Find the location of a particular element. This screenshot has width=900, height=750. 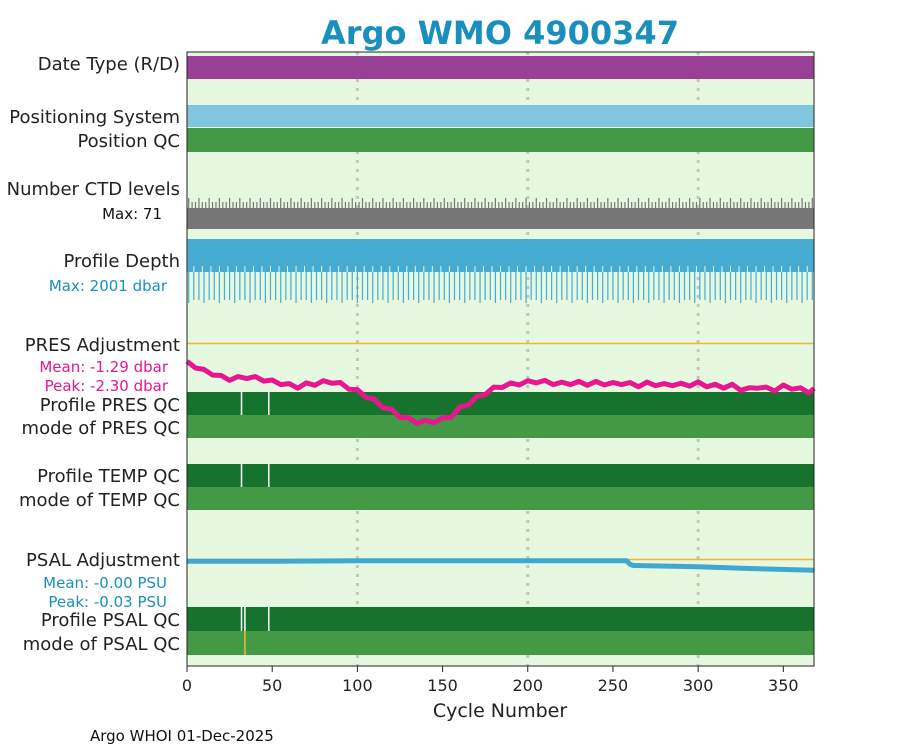

profile-pres-qc-bar is located at coordinates (500, 403).